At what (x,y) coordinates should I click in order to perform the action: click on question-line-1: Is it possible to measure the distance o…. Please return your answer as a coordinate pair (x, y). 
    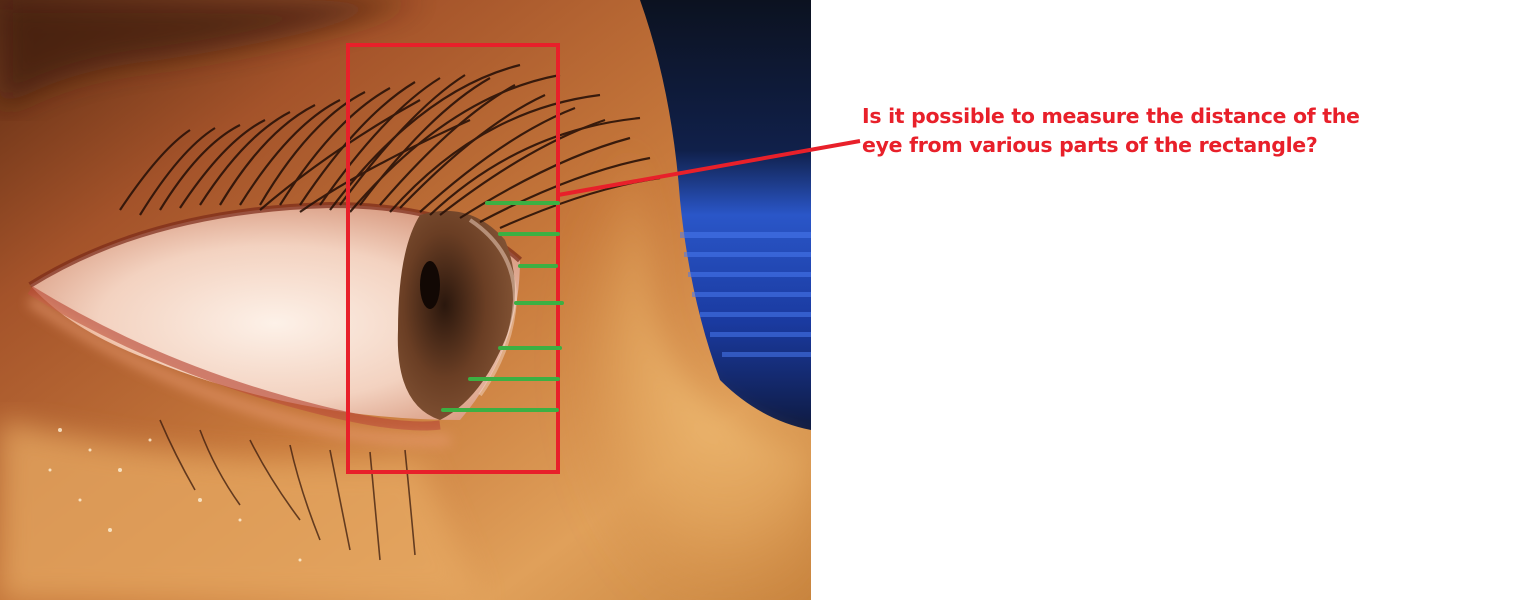
    Looking at the image, I should click on (1111, 116).